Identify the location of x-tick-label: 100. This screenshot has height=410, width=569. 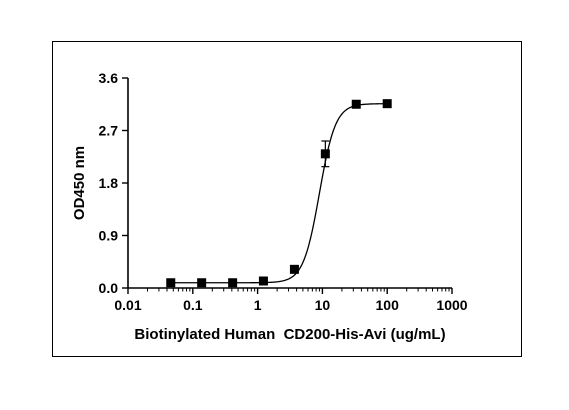
(388, 305).